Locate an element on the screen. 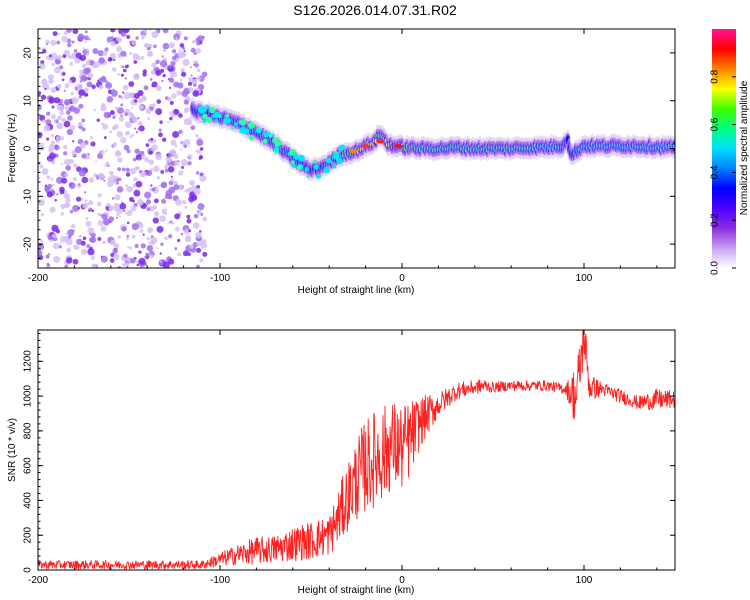 The width and height of the screenshot is (750, 600). snr-x-label: Height of straight line (km) is located at coordinates (356, 590).